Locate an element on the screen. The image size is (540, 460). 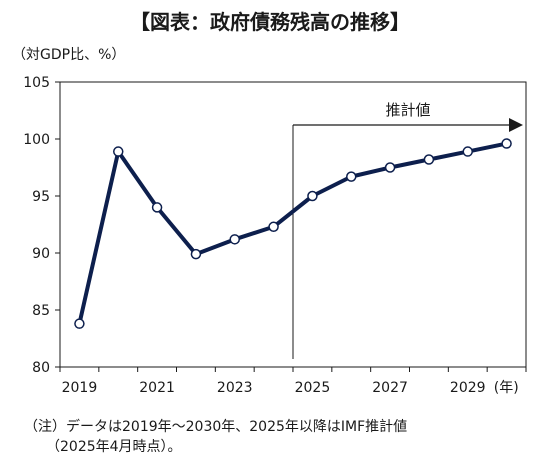
x-tick-label: 2029 is located at coordinates (468, 388).